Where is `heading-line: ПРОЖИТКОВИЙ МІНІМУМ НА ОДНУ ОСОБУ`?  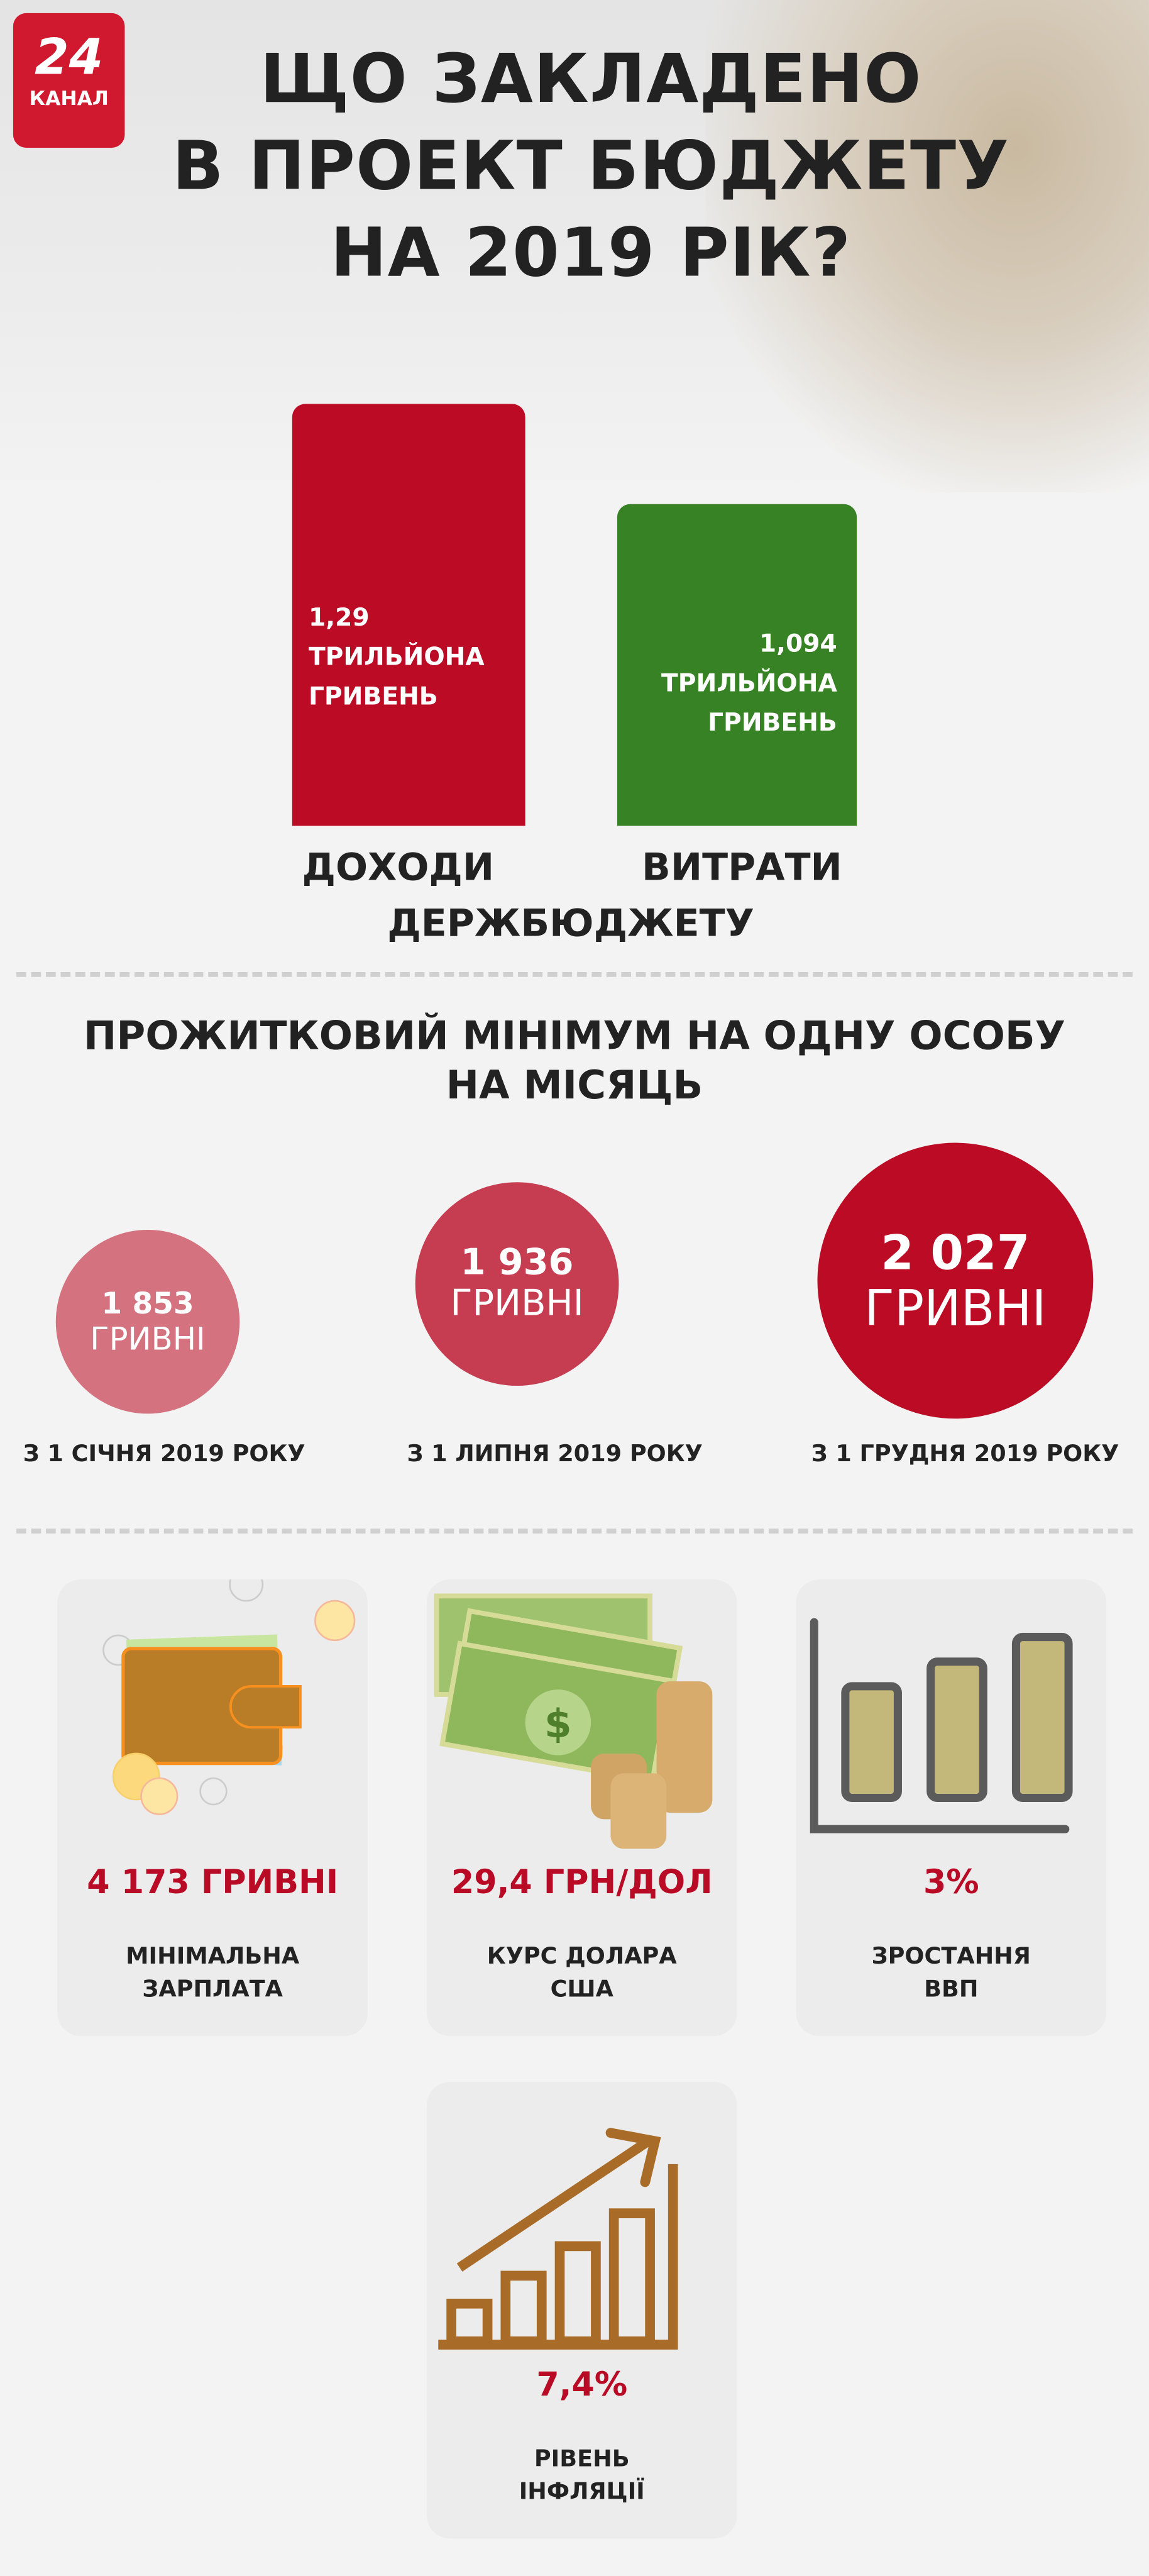 heading-line: ПРОЖИТКОВИЙ МІНІМУМ НА ОДНУ ОСОБУ is located at coordinates (574, 1036).